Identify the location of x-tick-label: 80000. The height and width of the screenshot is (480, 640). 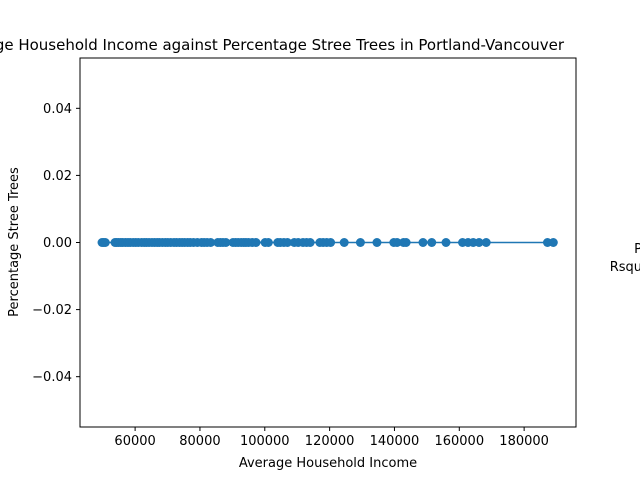
(199, 441).